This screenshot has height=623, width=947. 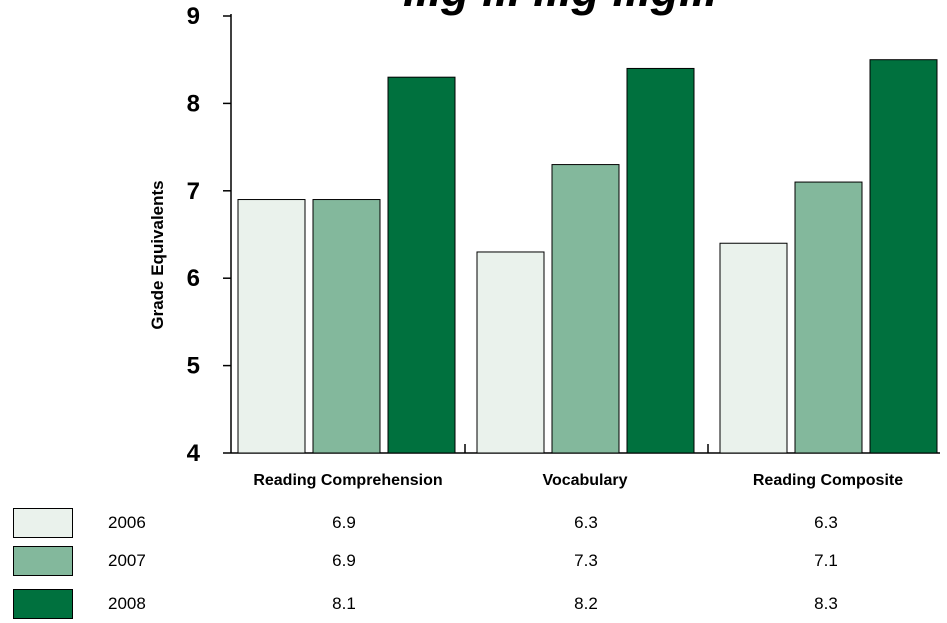 What do you see at coordinates (127, 603) in the screenshot?
I see `series-label: 2008` at bounding box center [127, 603].